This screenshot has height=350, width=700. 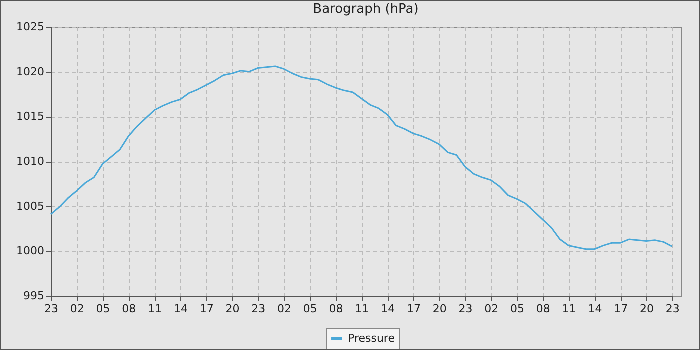 What do you see at coordinates (30, 161) in the screenshot?
I see `y-tick-label: 1010` at bounding box center [30, 161].